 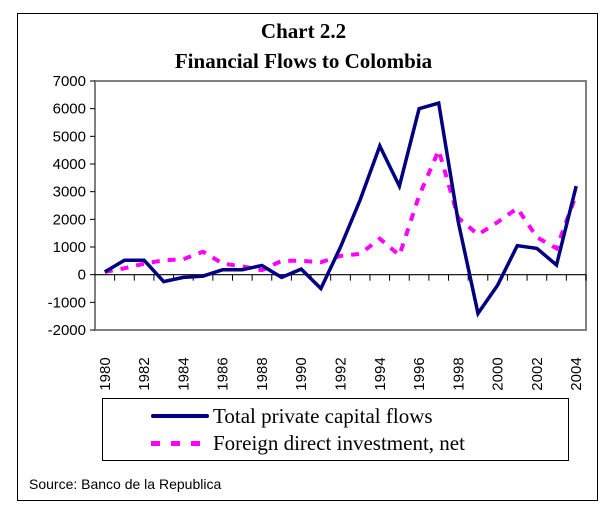 What do you see at coordinates (576, 373) in the screenshot?
I see `x-tick-label: 2004` at bounding box center [576, 373].